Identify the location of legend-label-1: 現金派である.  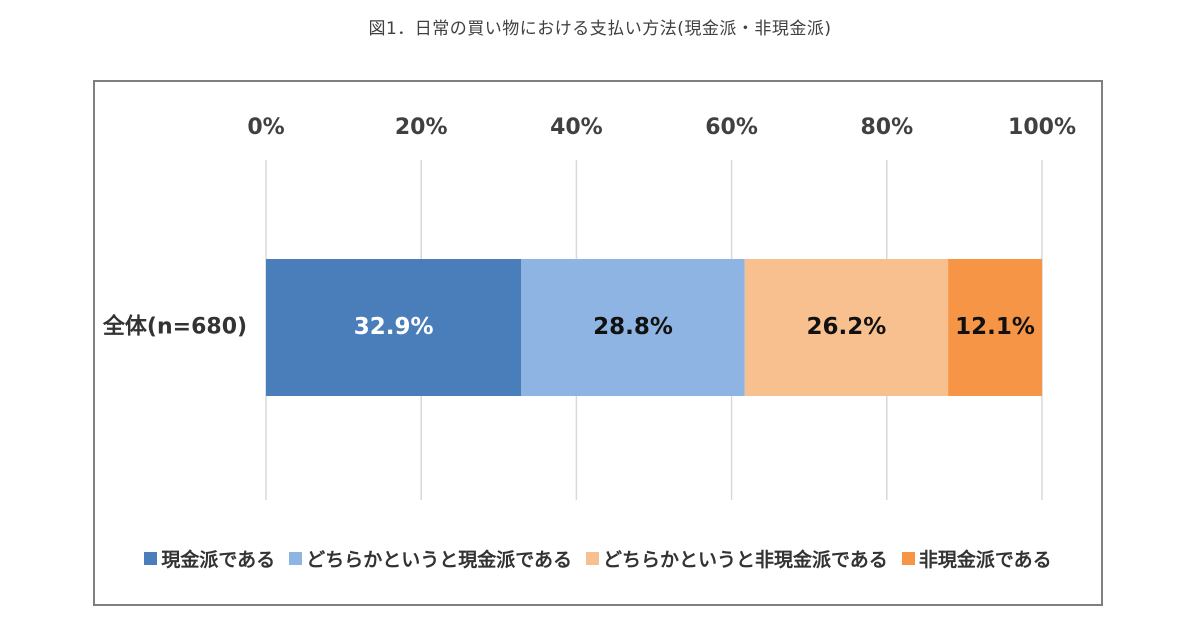
(218, 559).